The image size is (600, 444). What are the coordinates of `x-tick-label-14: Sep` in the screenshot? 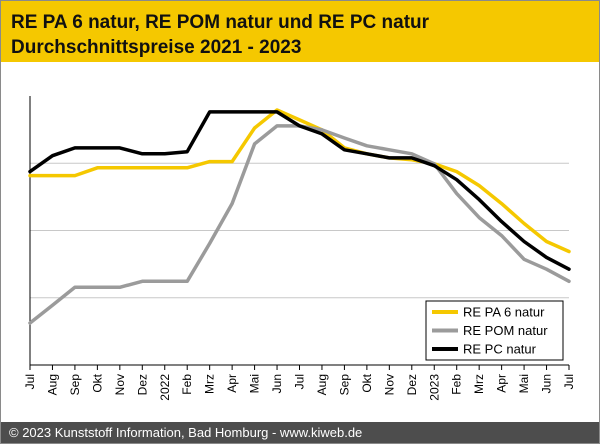 It's located at (344, 385).